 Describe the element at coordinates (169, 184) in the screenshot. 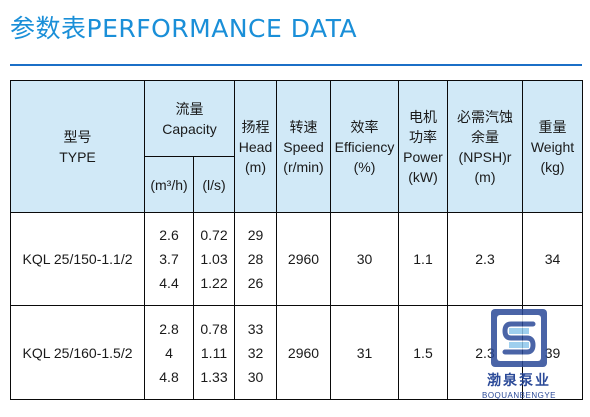

I see `header-capacity-m3h: (m³/h)` at that location.